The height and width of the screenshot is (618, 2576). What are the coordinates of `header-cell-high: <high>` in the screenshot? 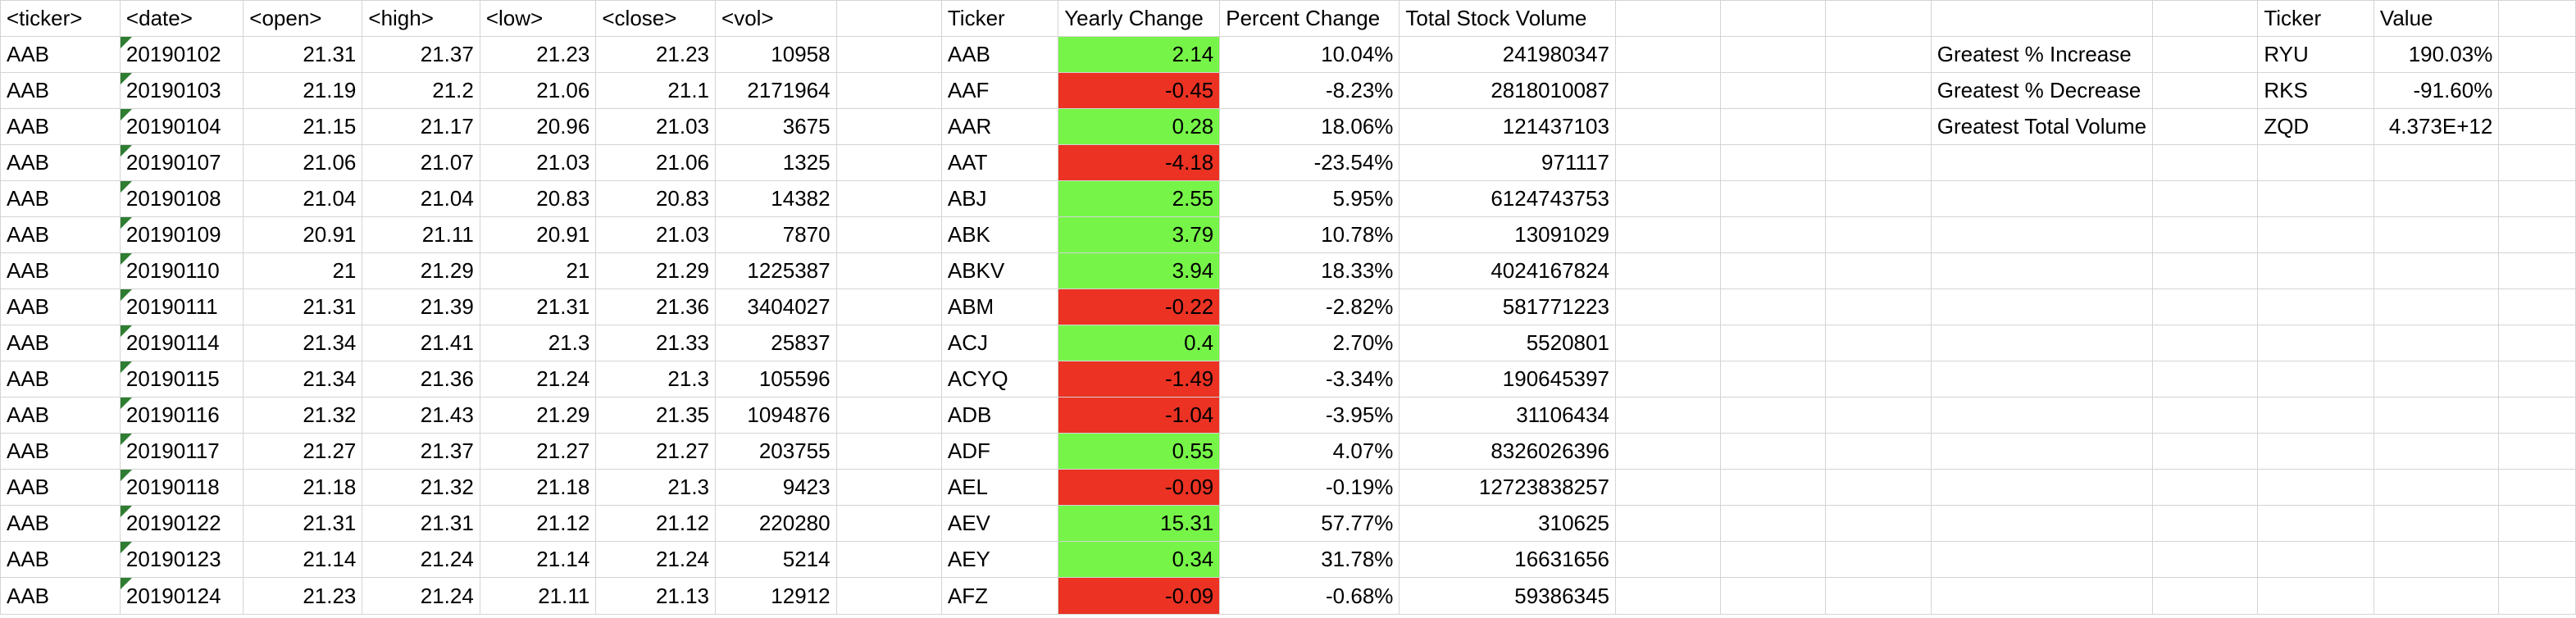 It's located at (421, 18).